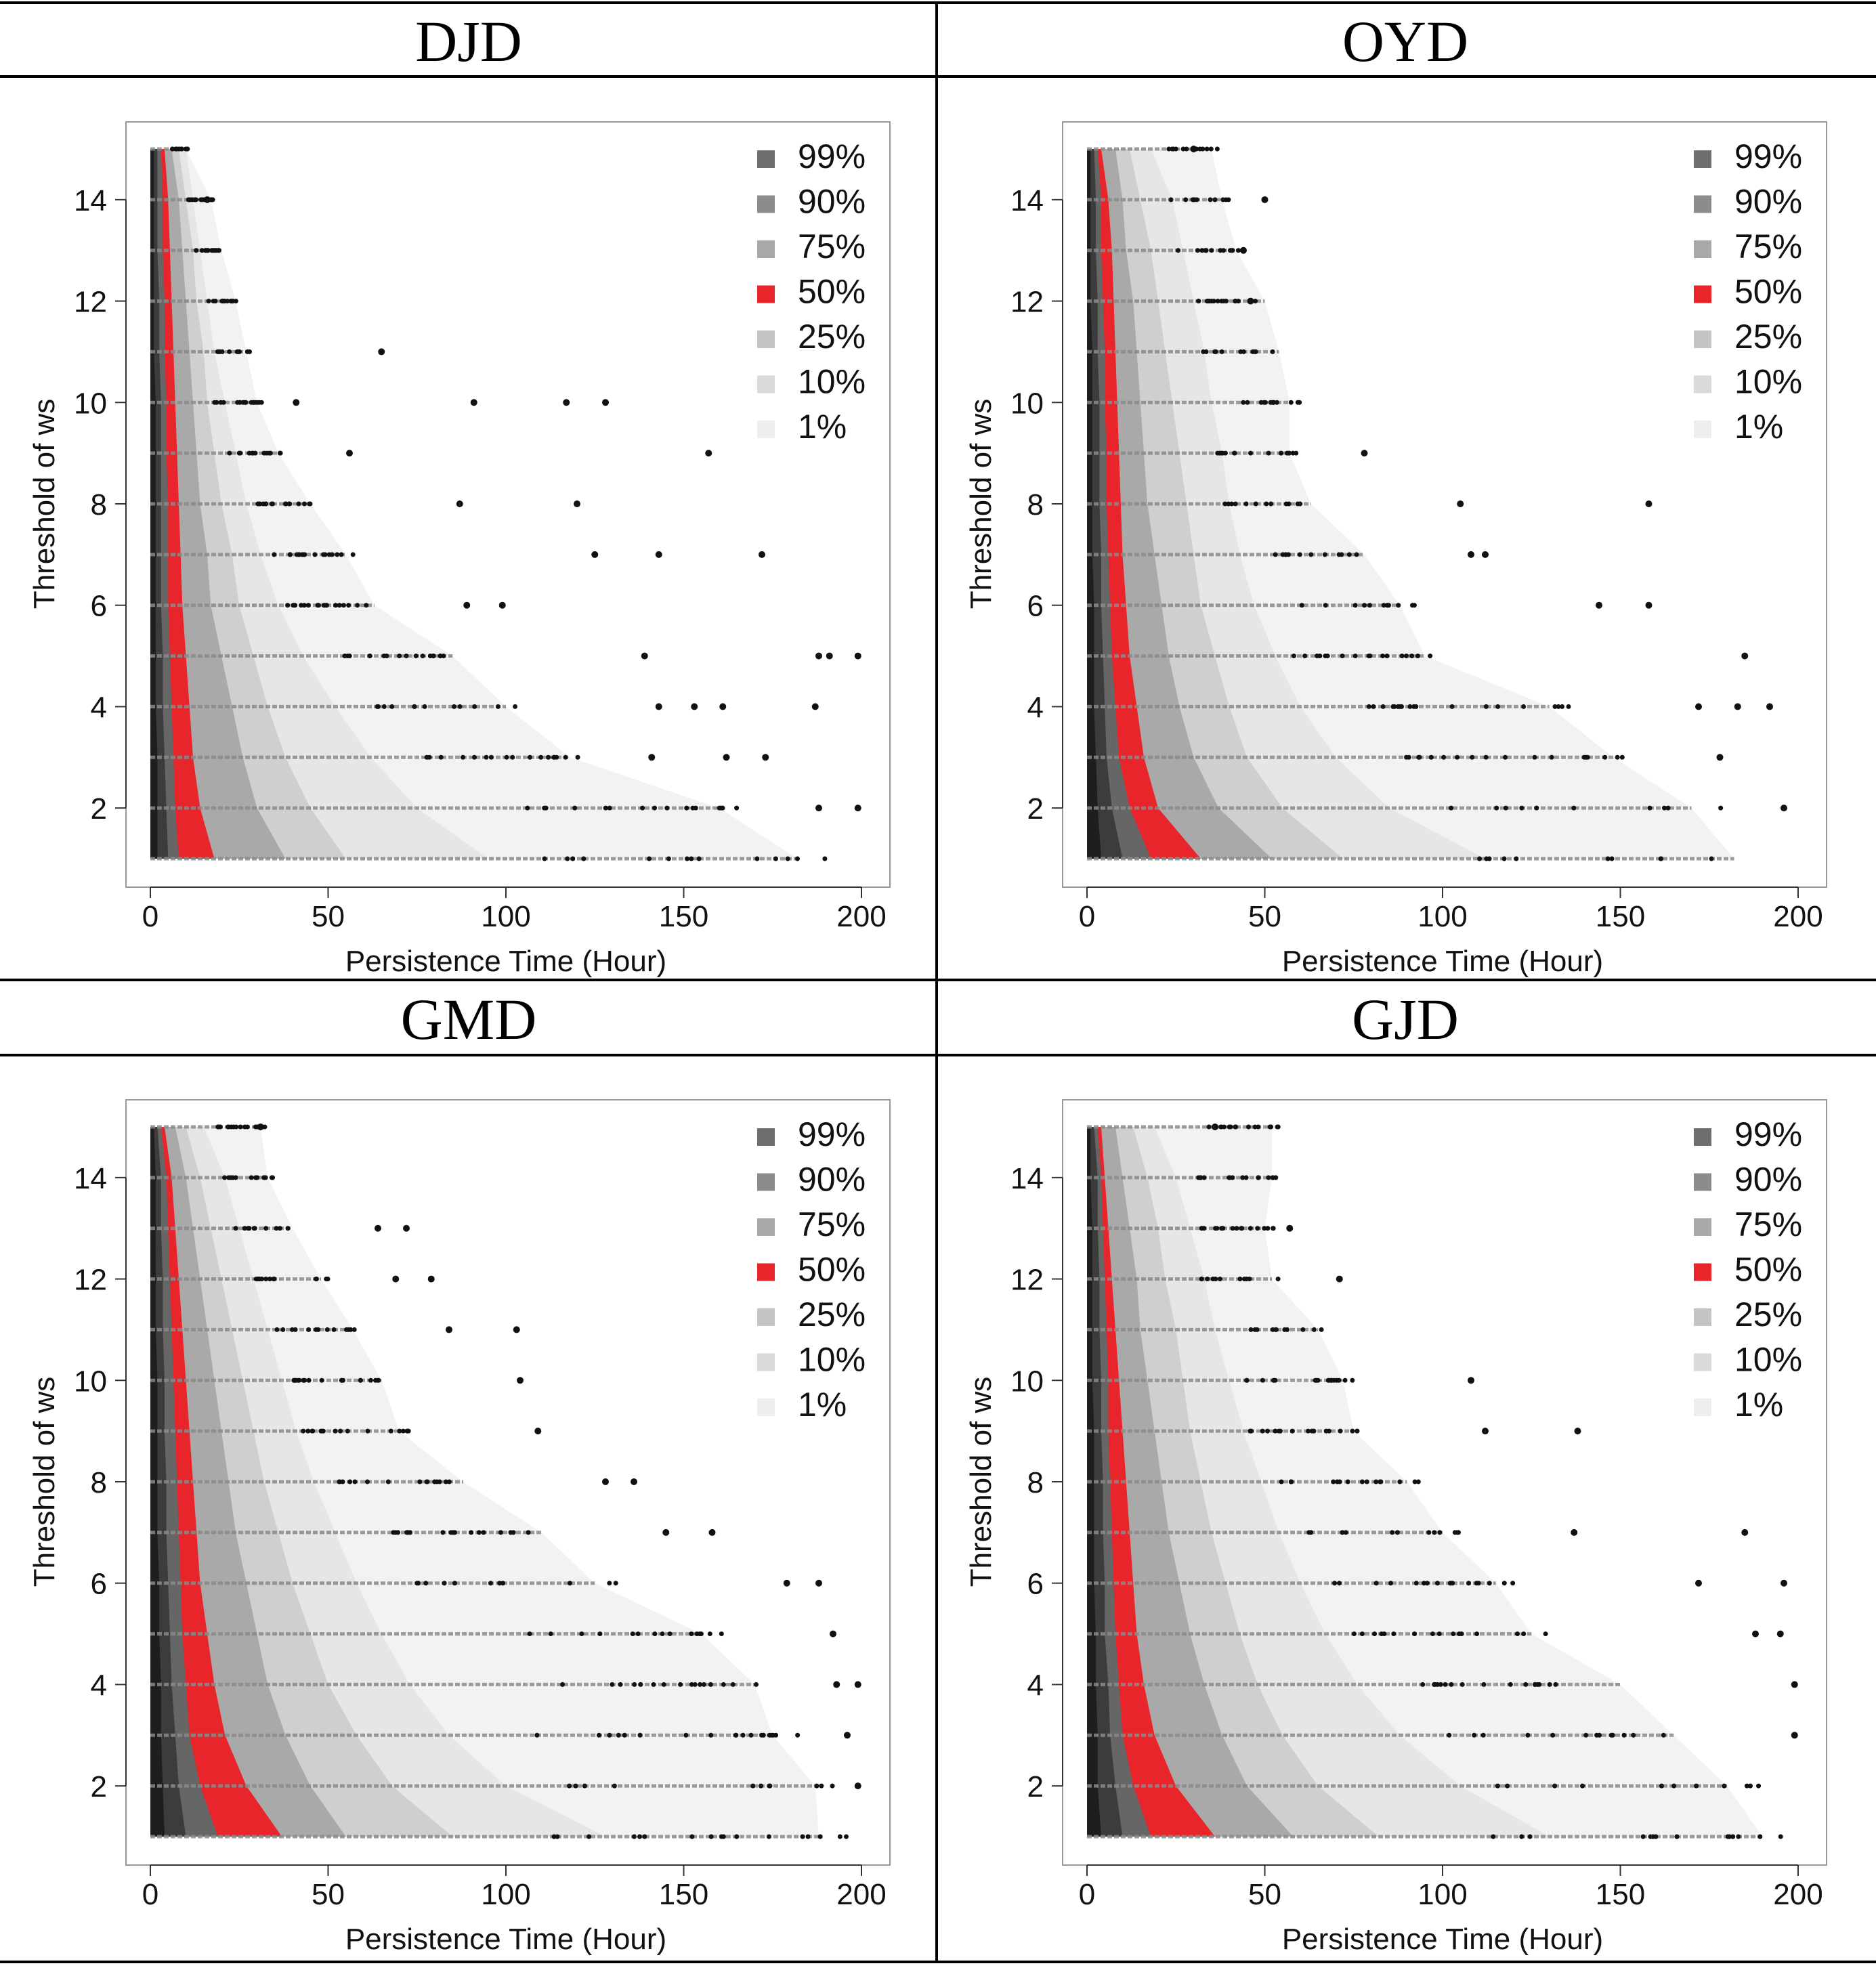 This screenshot has width=1876, height=1968. What do you see at coordinates (77, 1482) in the screenshot?
I see `y-axis: 2 4 6 8 10 12 14 Threshold of ws` at bounding box center [77, 1482].